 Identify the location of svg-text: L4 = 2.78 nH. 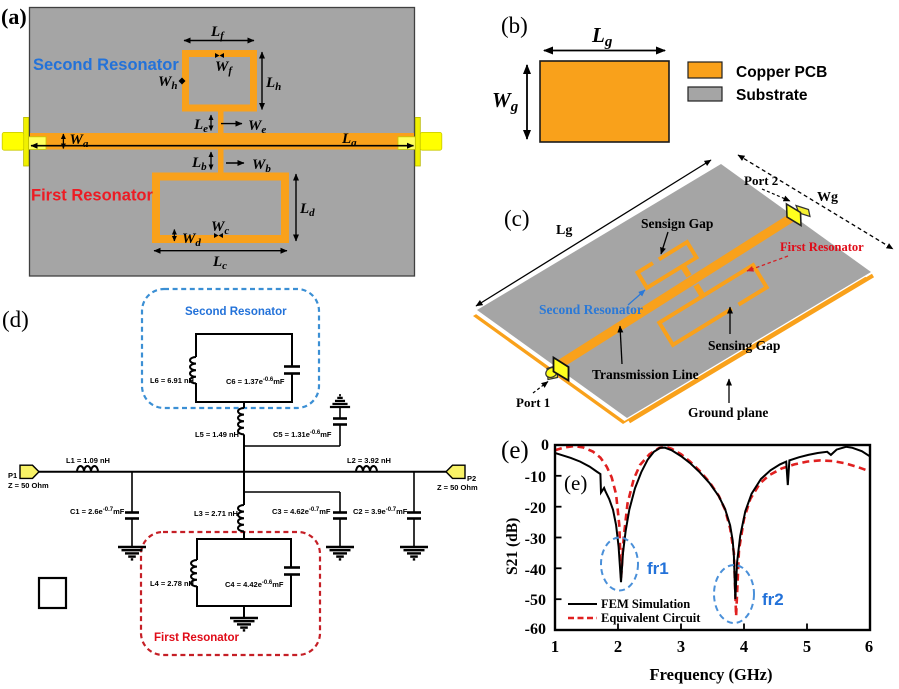
(172, 583).